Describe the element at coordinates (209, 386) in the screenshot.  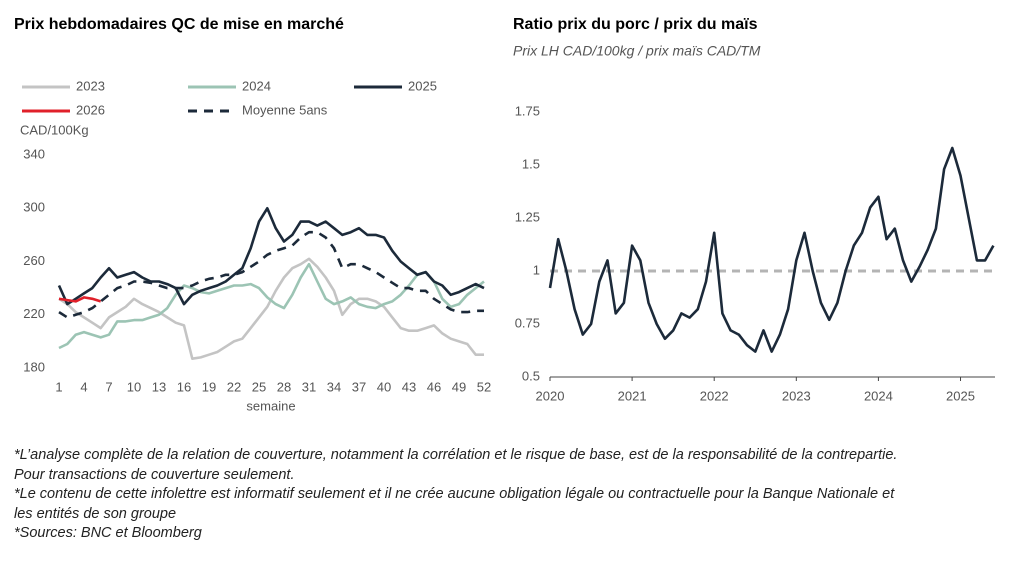
I see `x-tick-label: 19` at that location.